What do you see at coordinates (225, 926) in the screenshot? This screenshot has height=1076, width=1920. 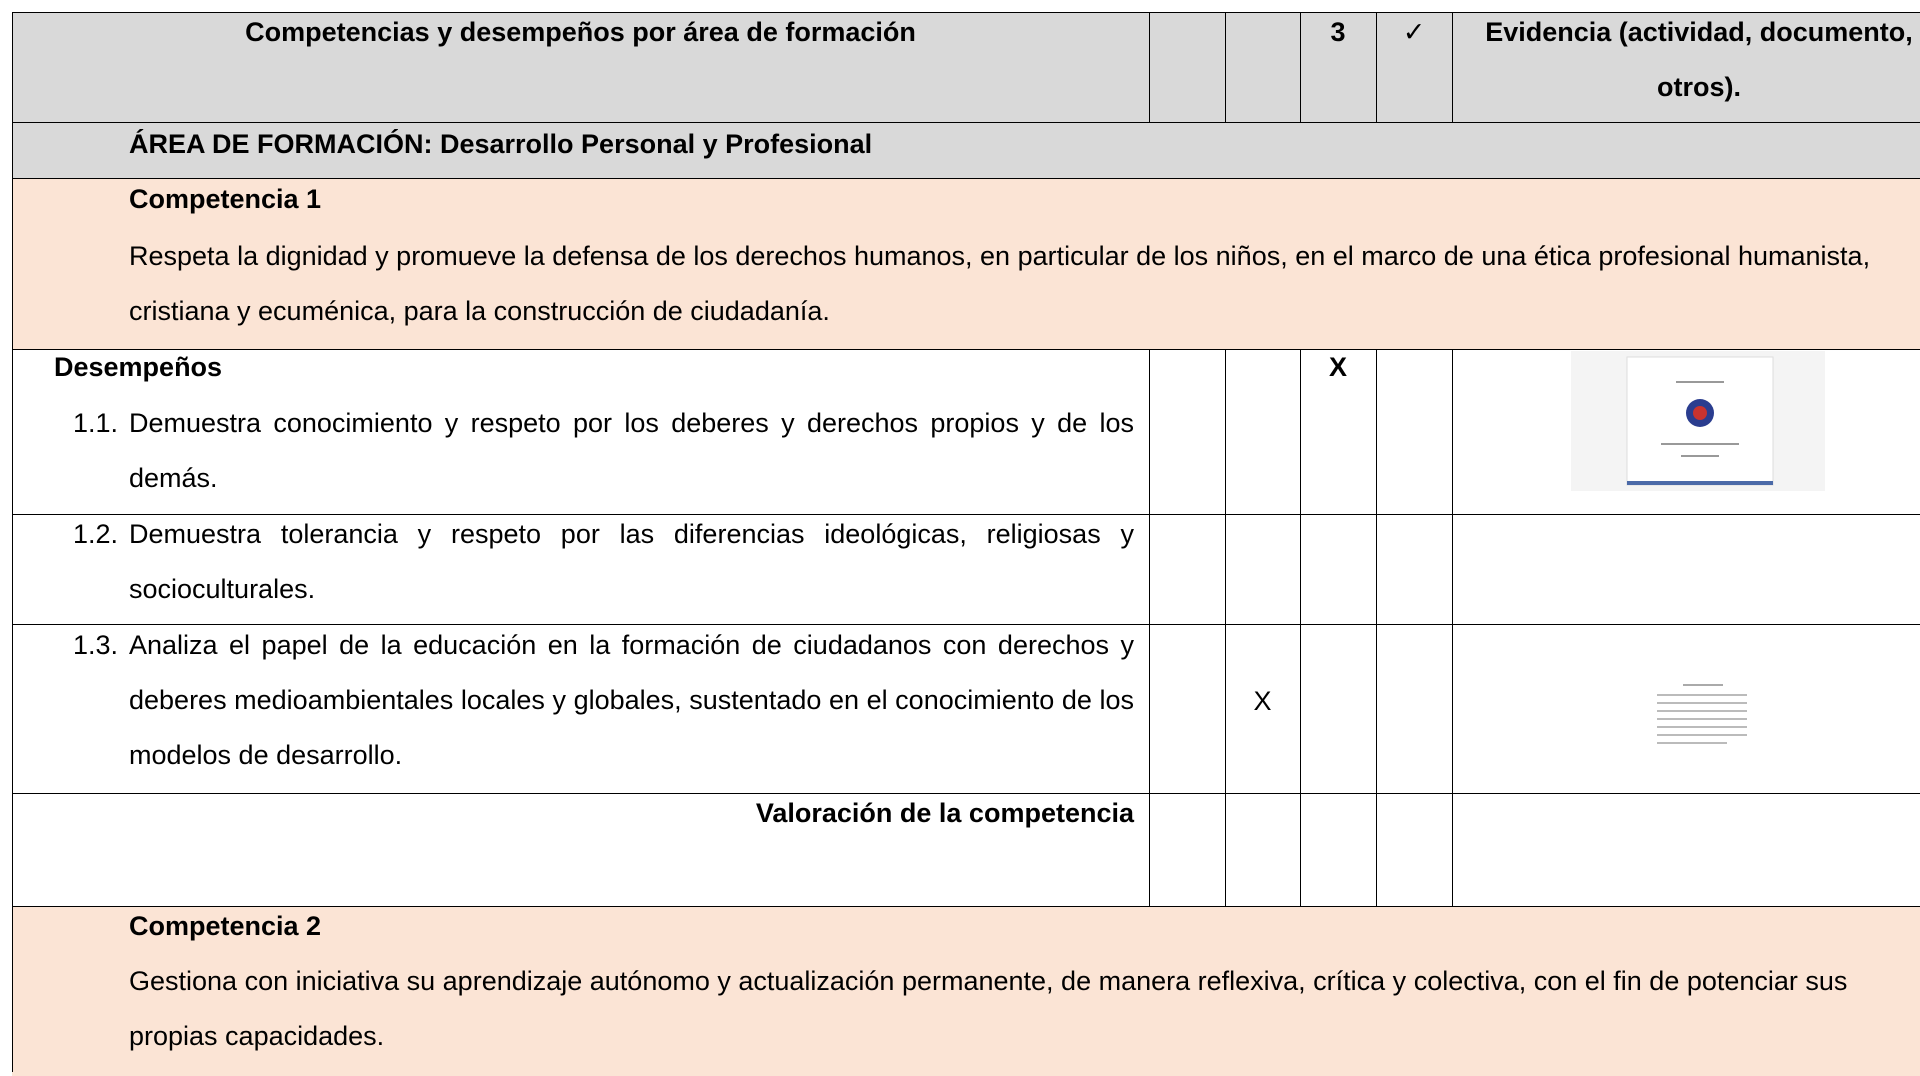 I see `competency-title: Competencia 2` at bounding box center [225, 926].